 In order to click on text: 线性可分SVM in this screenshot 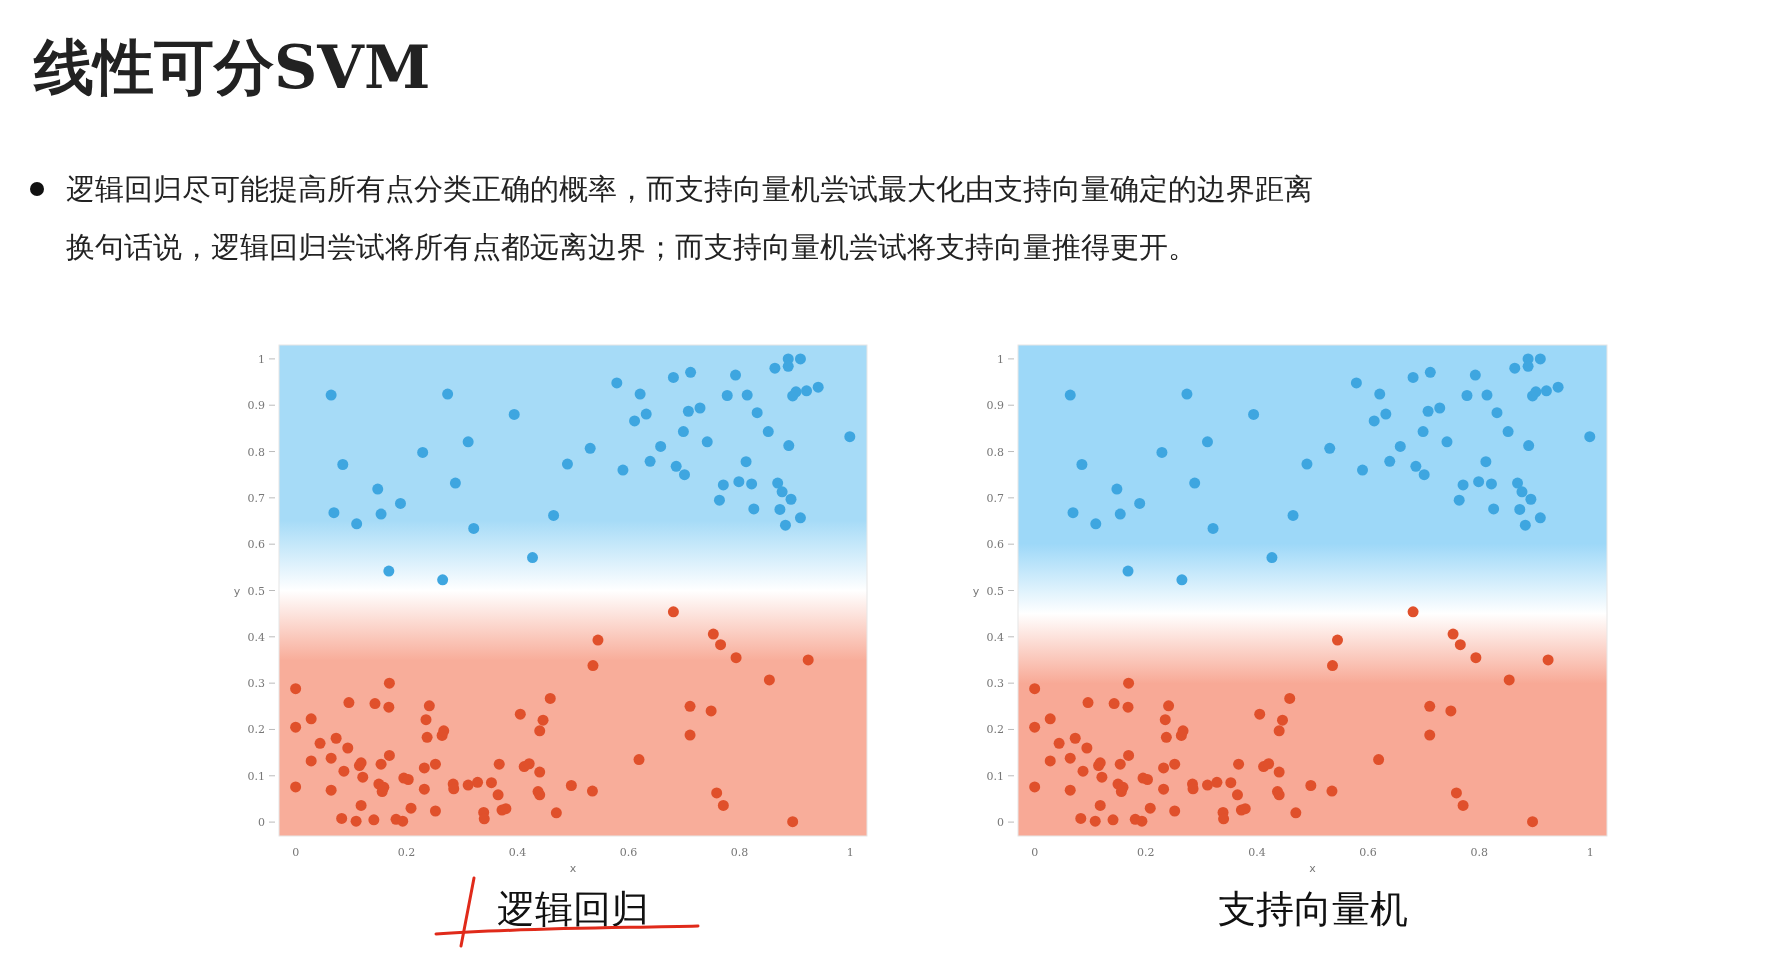, I will do `click(232, 67)`.